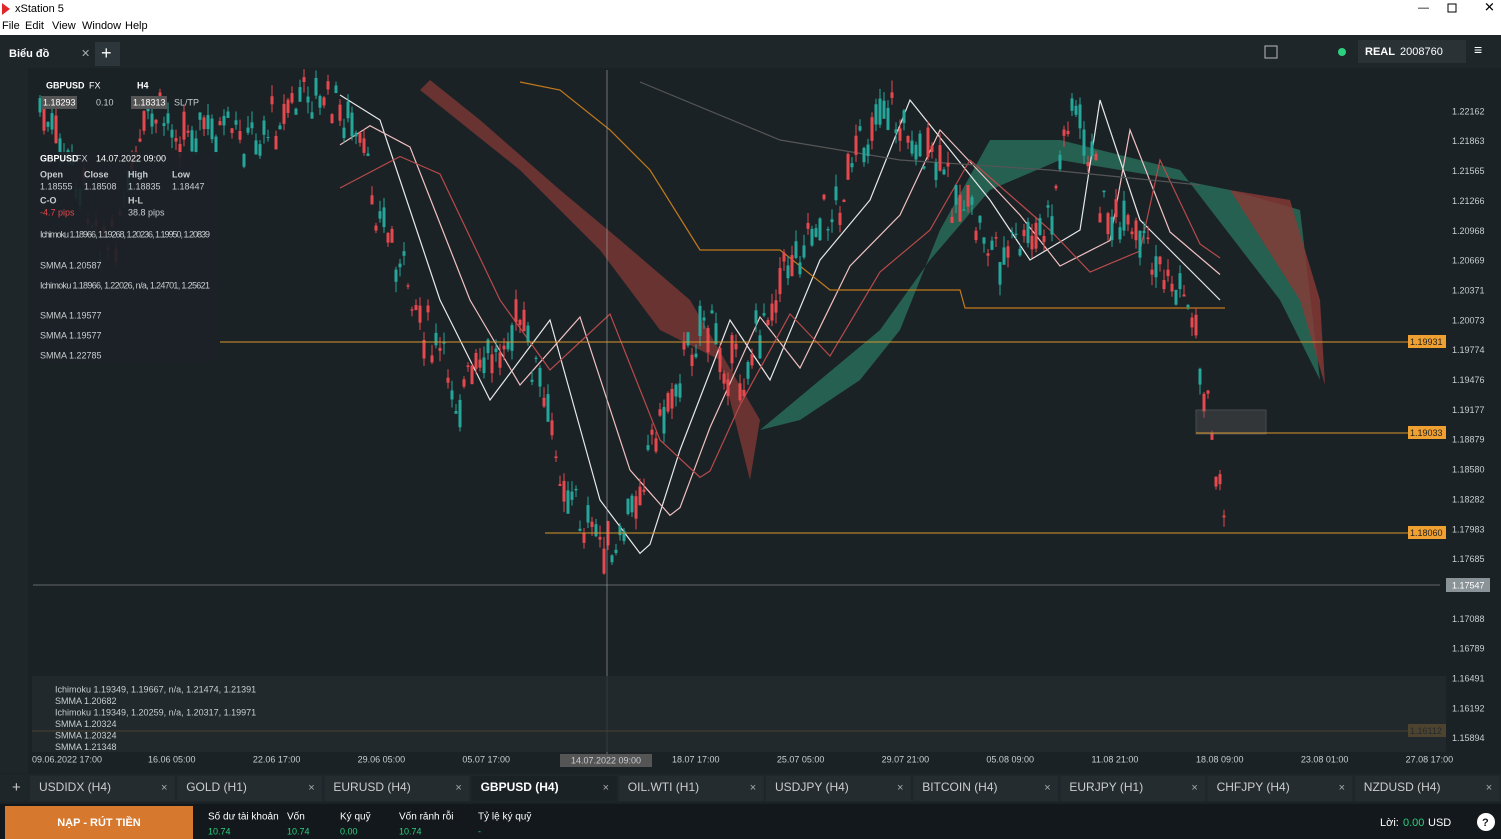 The image size is (1501, 839). I want to click on sell-price: 1.18293, so click(59, 102).